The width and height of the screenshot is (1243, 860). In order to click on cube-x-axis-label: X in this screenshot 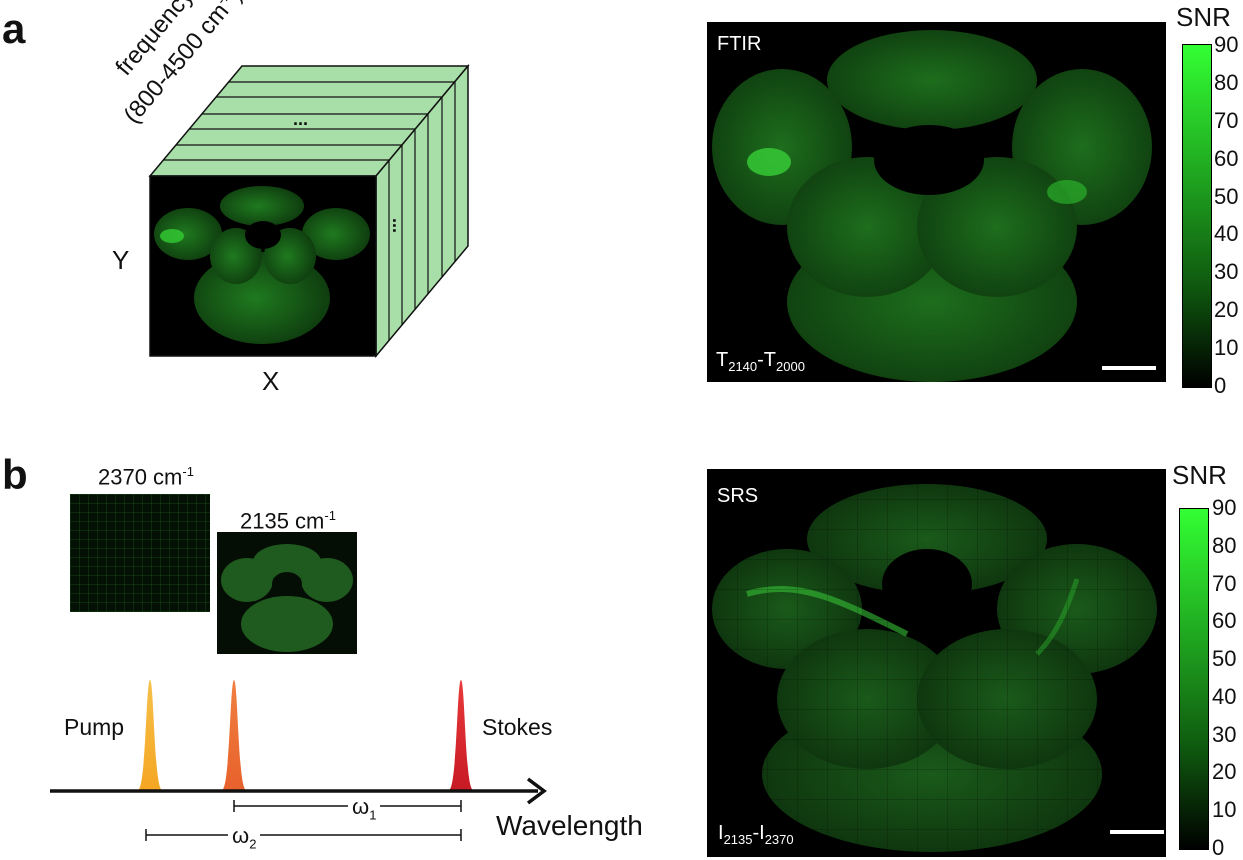, I will do `click(271, 381)`.